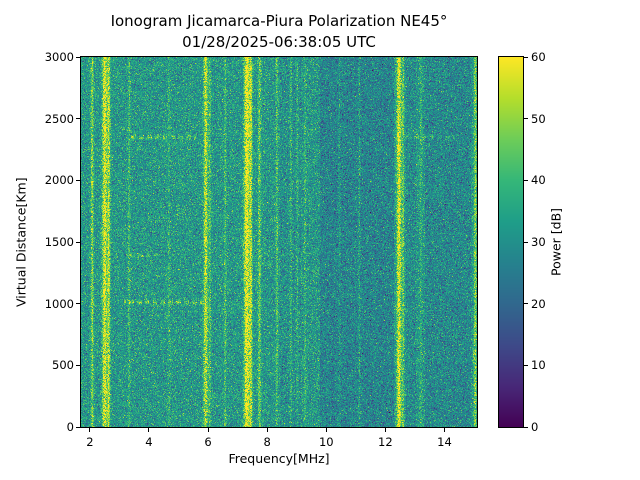  I want to click on x-tick-label: 14, so click(444, 442).